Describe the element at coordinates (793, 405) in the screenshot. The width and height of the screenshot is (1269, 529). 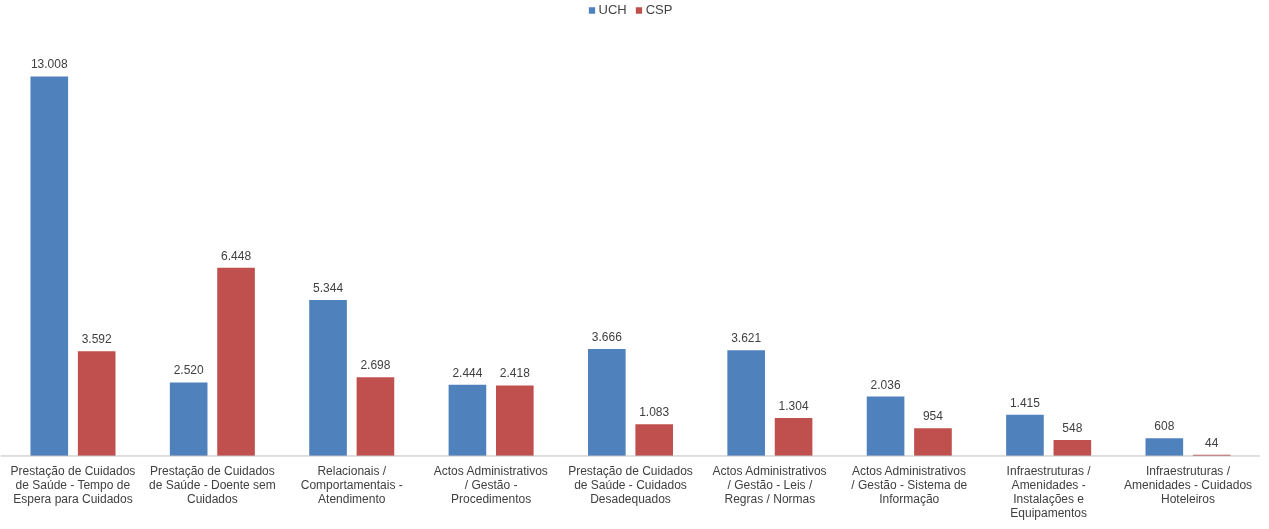
I see `data-label: 1.304` at that location.